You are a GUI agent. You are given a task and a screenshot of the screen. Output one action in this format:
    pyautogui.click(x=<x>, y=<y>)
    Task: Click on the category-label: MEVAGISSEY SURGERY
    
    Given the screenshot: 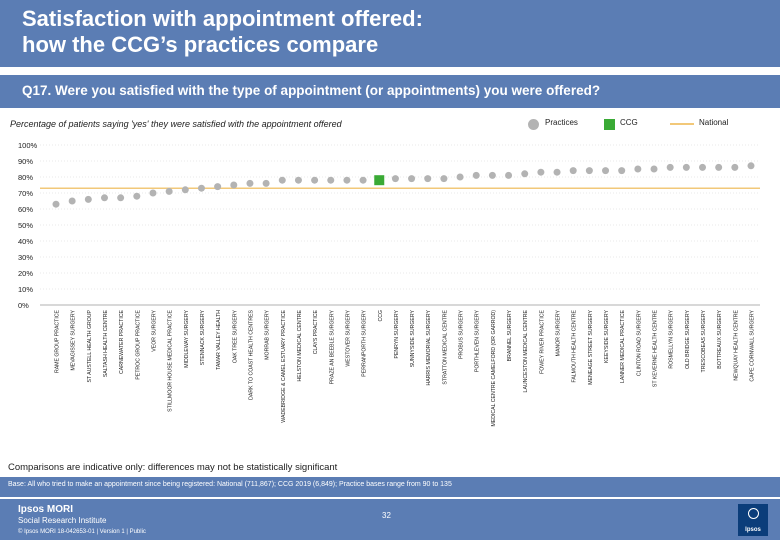 What is the action you would take?
    pyautogui.click(x=74, y=339)
    